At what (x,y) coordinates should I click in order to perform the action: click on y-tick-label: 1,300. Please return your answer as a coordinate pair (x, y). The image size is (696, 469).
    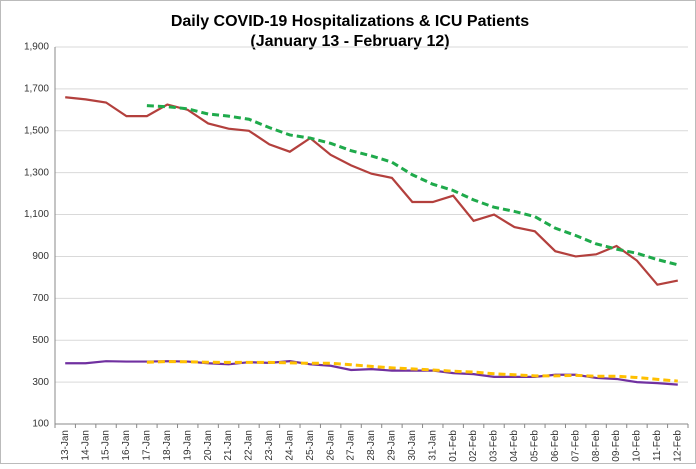
    Looking at the image, I should click on (36, 172).